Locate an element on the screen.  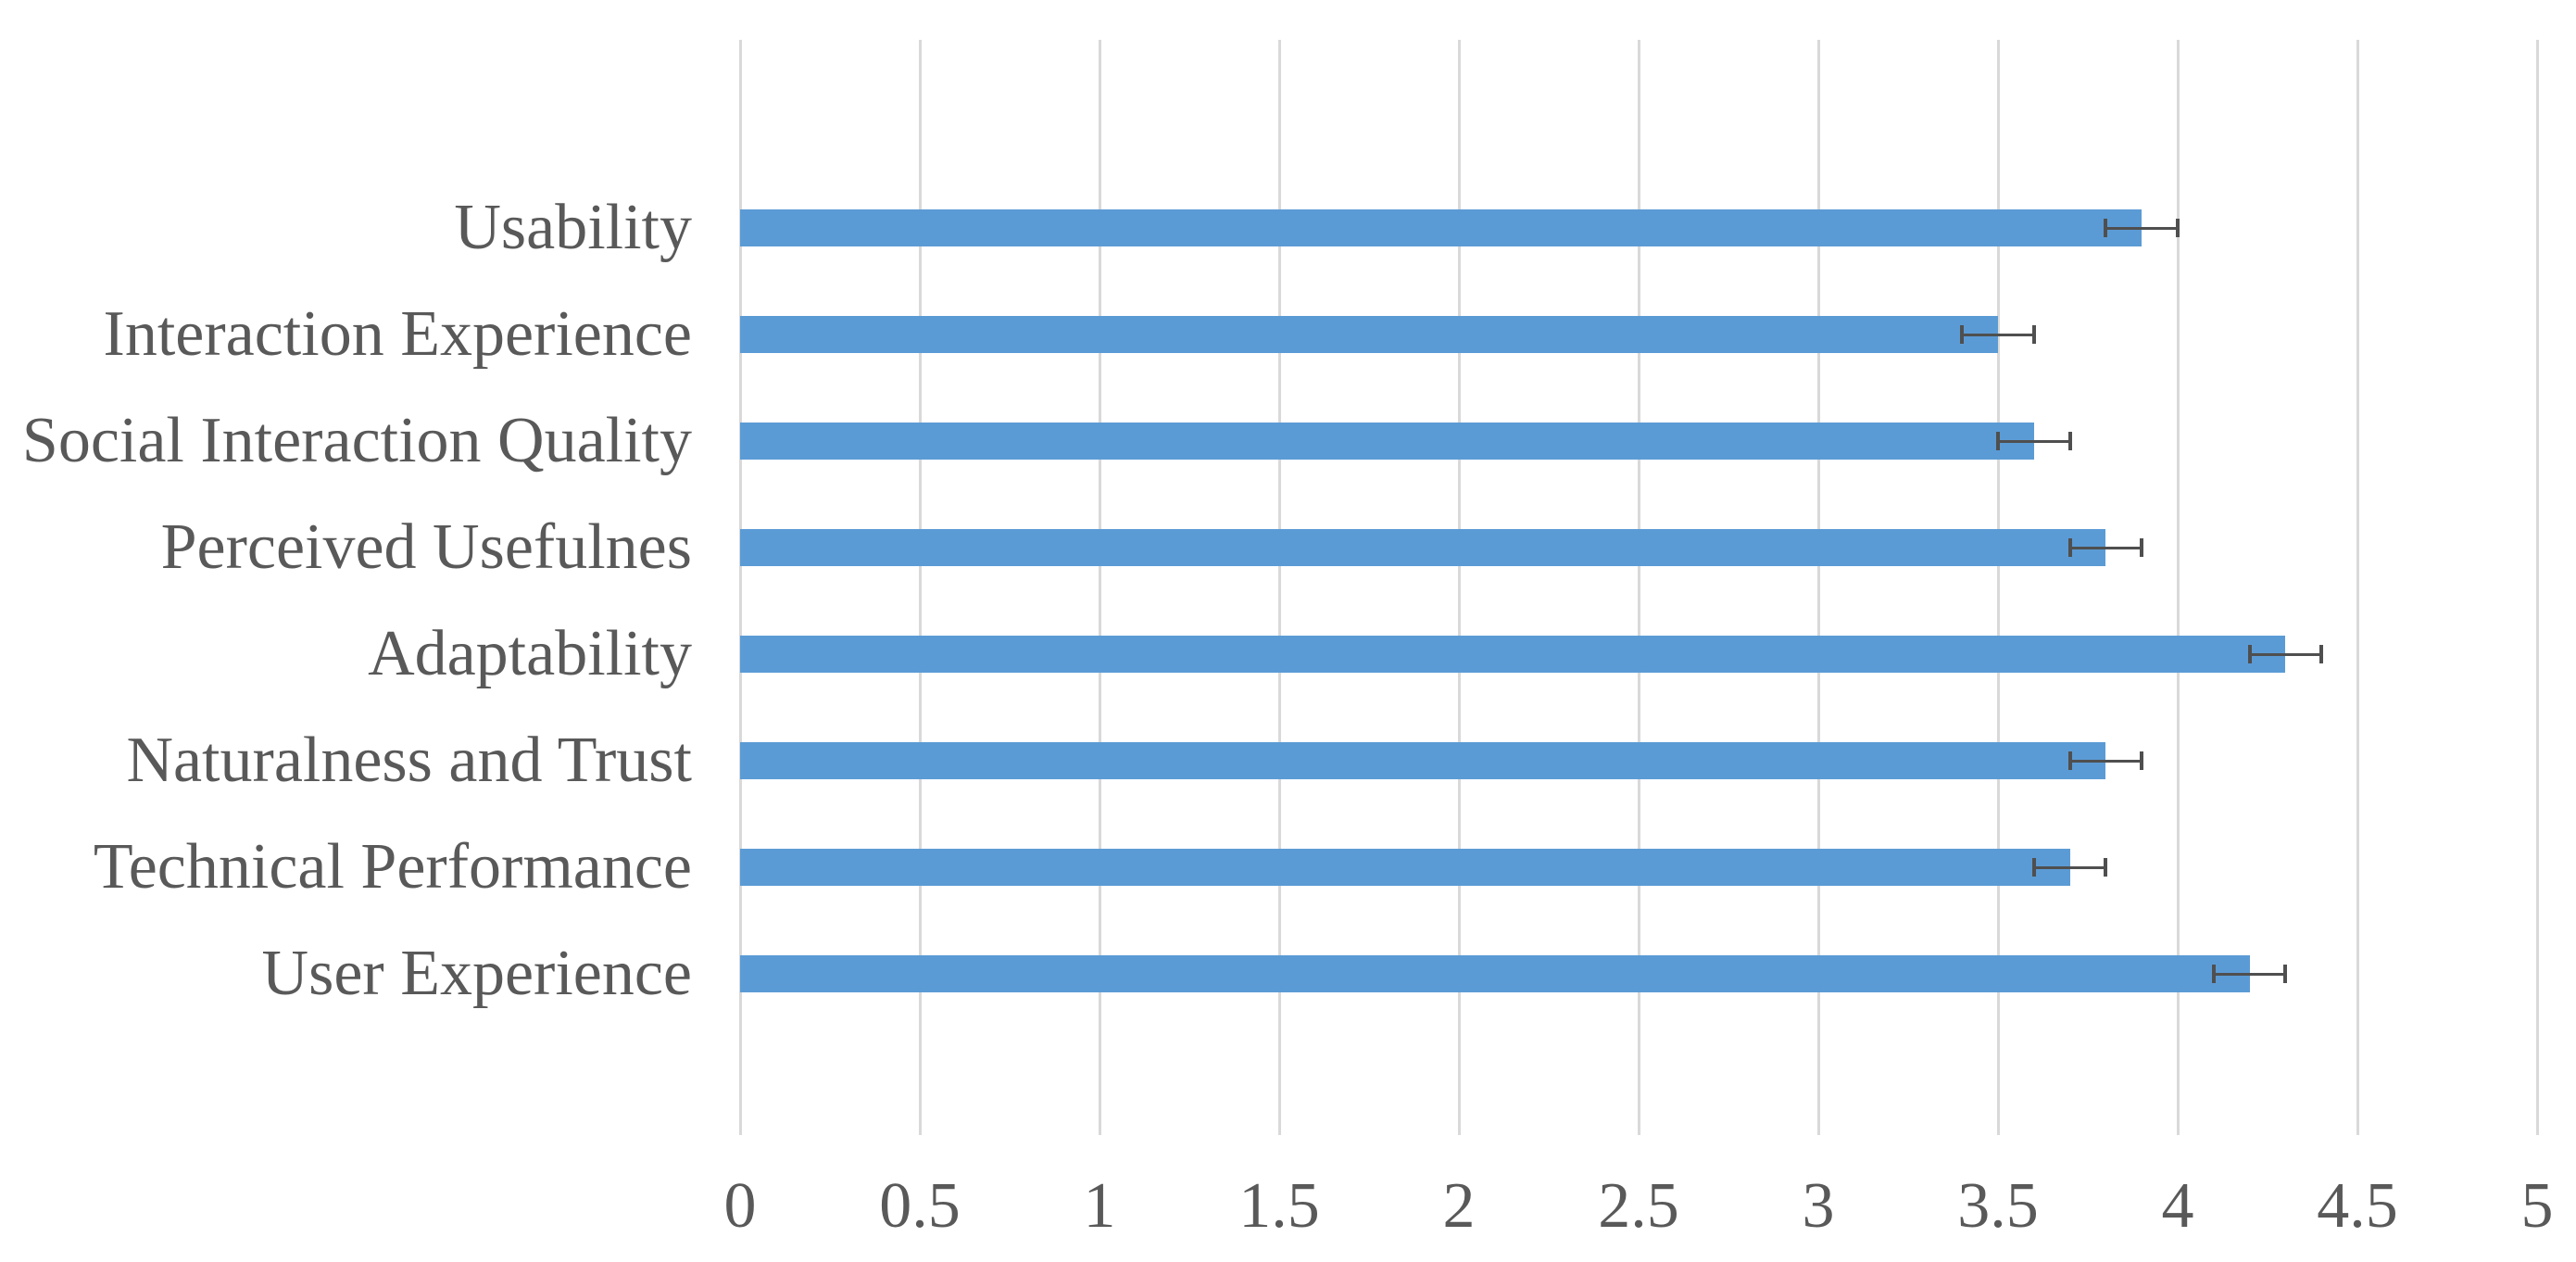
bar-adaptability is located at coordinates (1513, 654).